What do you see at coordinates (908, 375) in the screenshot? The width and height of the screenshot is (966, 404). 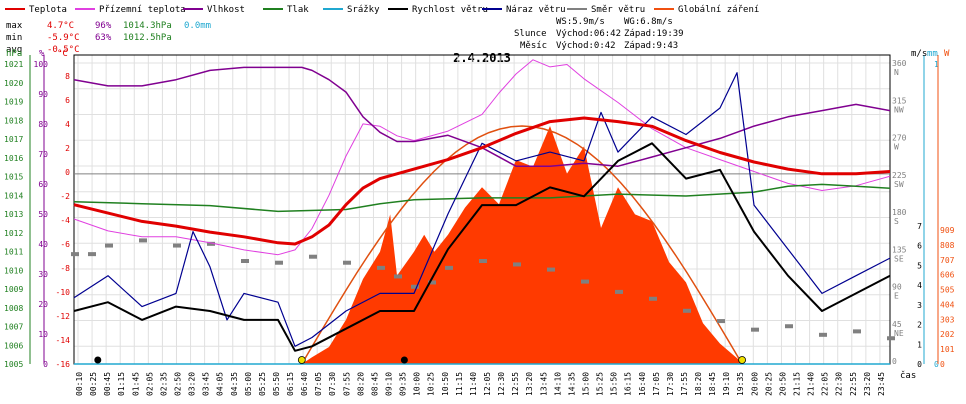 I see `axis-unit-time: čas` at bounding box center [908, 375].